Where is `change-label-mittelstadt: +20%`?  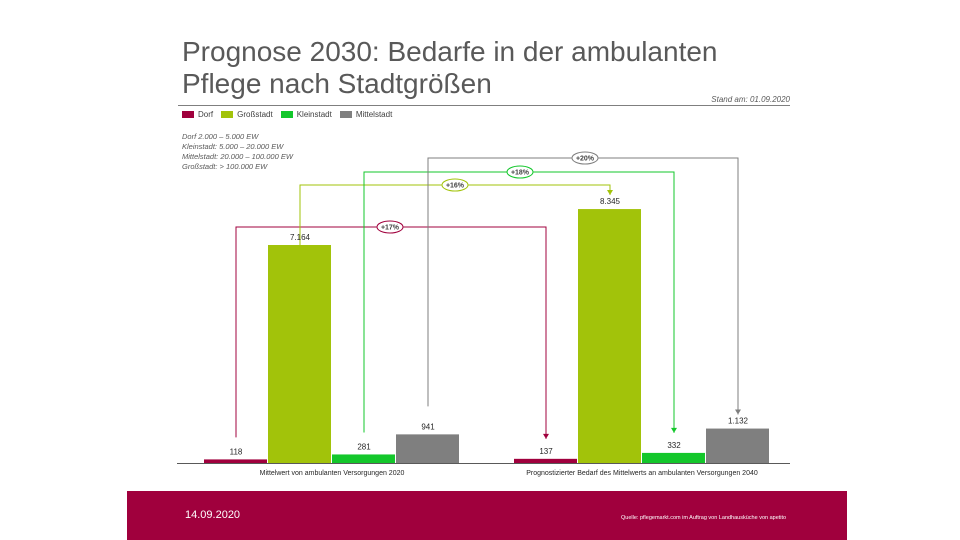 change-label-mittelstadt: +20% is located at coordinates (585, 159).